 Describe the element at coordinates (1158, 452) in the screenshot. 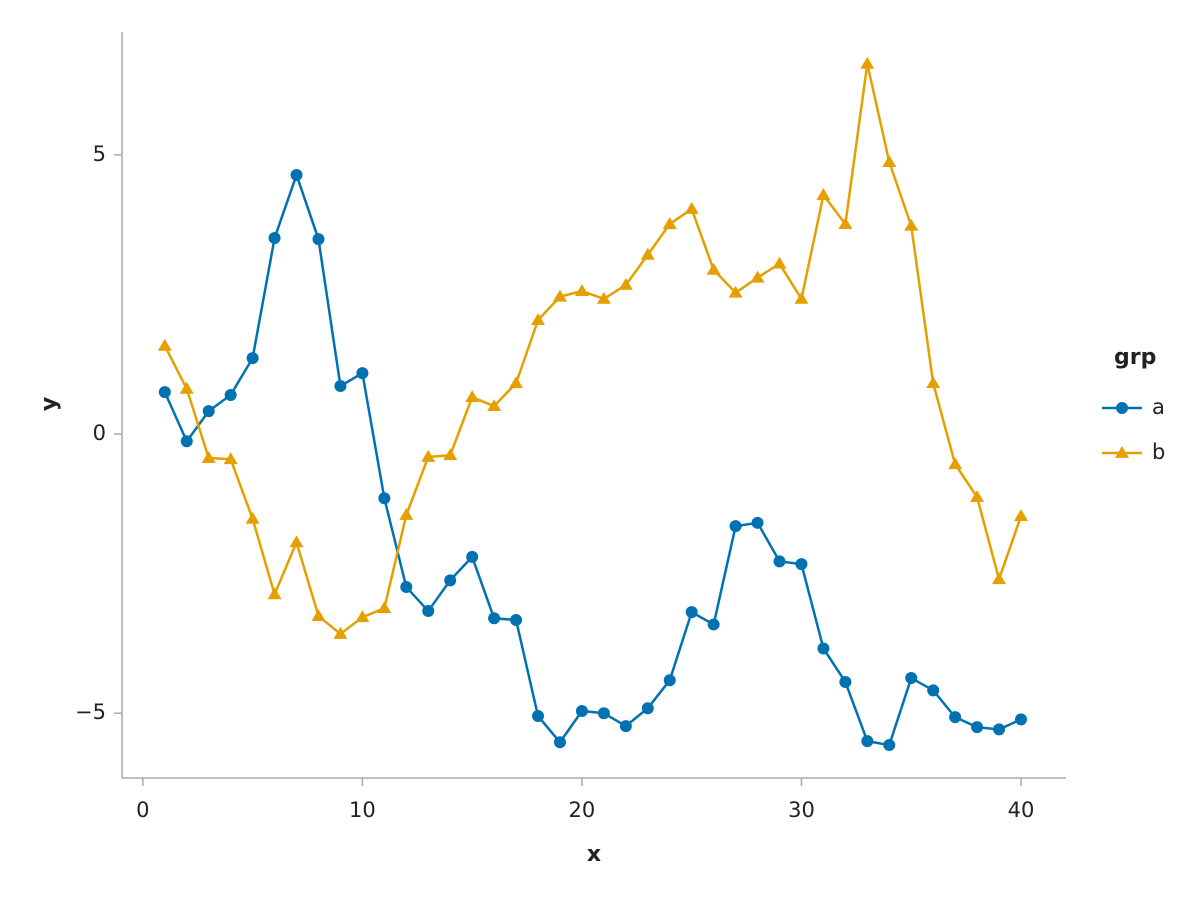

I see `legend-label: b` at that location.